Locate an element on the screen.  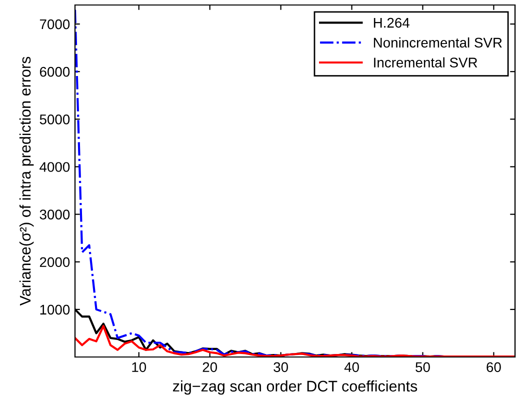
x-axis-title: zig−zag scan order DCT coefficients is located at coordinates (295, 387).